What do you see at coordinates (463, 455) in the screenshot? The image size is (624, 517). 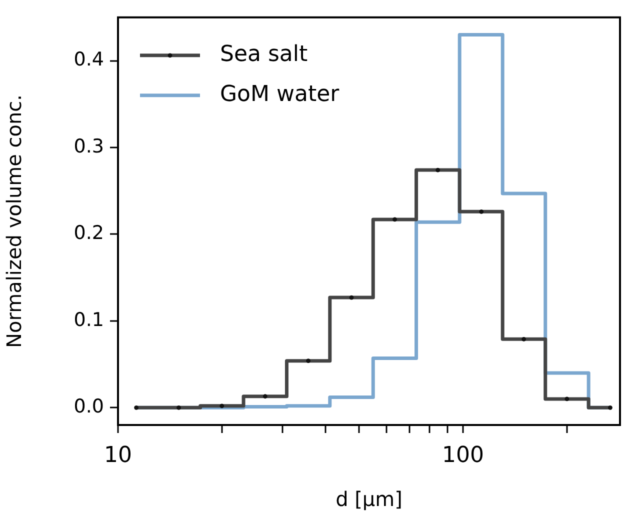 I see `x-tick-label: 100` at bounding box center [463, 455].